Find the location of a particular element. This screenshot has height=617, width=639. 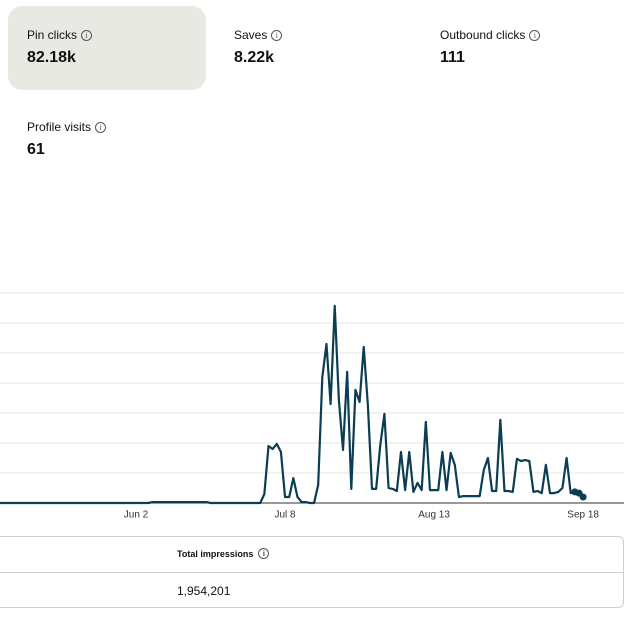

x-tick-label: Jul 8 is located at coordinates (285, 515).